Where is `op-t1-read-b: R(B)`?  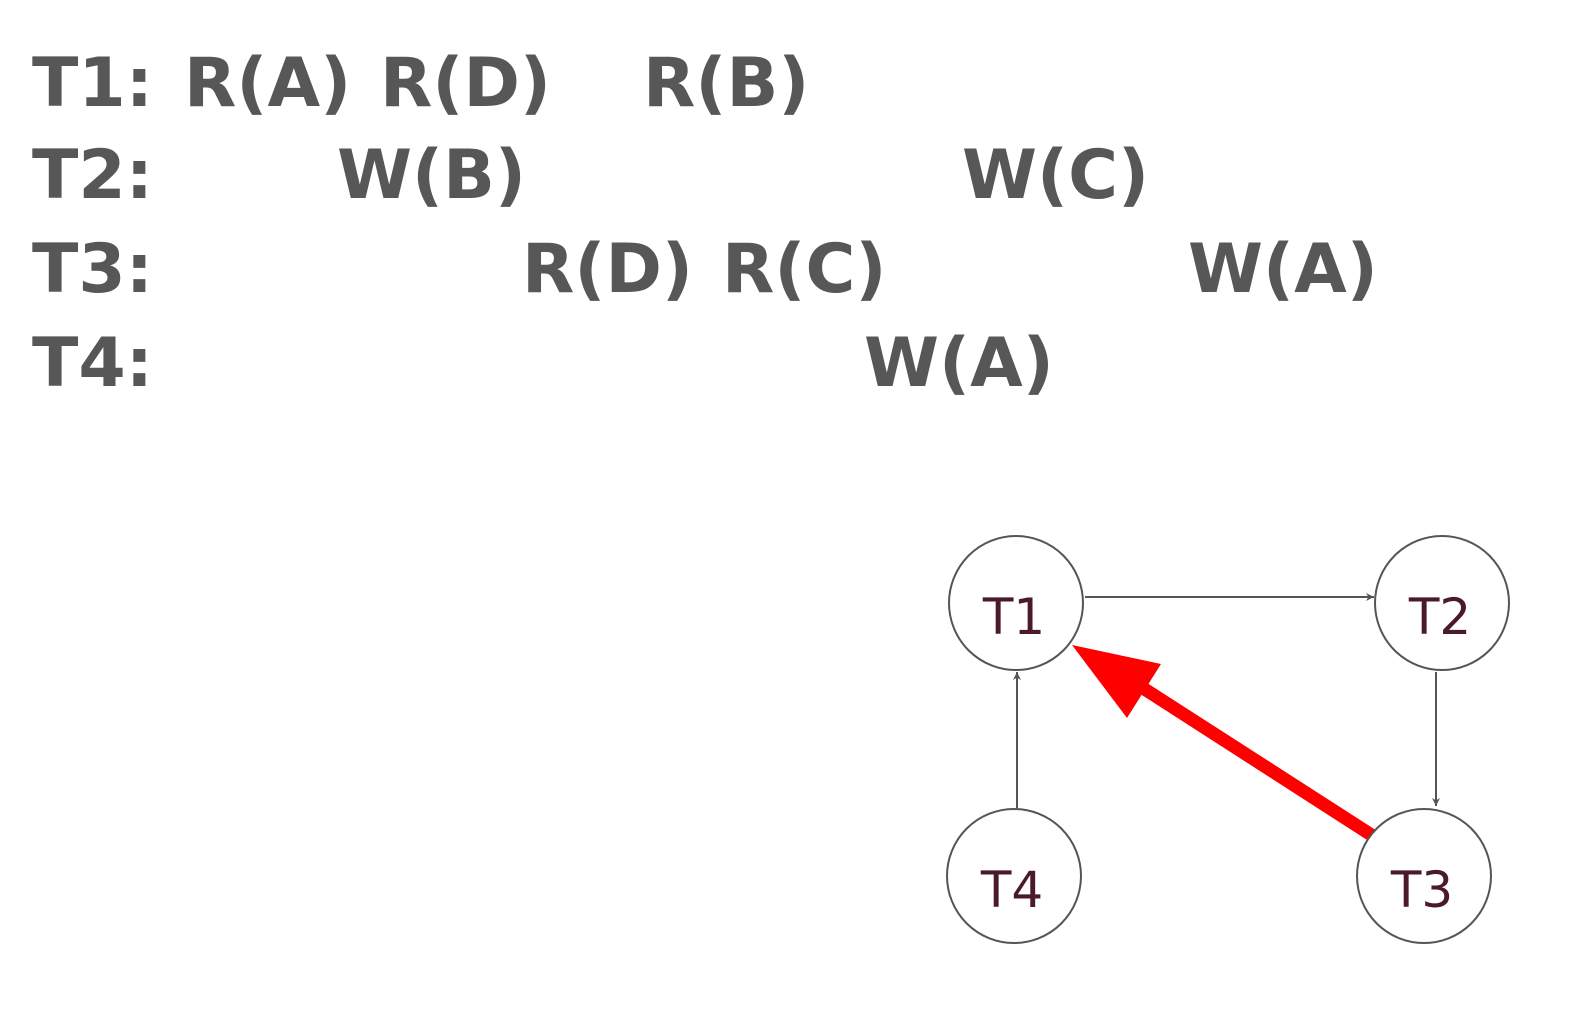
op-t1-read-b: R(B) is located at coordinates (726, 83).